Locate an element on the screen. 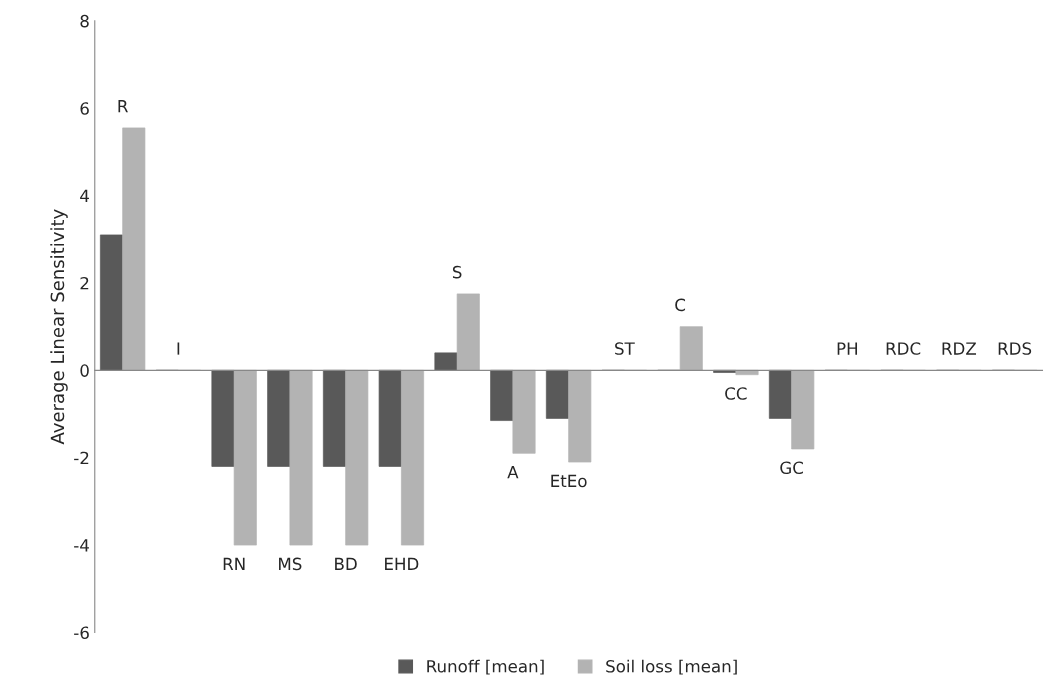 This screenshot has width=1053, height=695. x-tick-label: PH is located at coordinates (847, 348).